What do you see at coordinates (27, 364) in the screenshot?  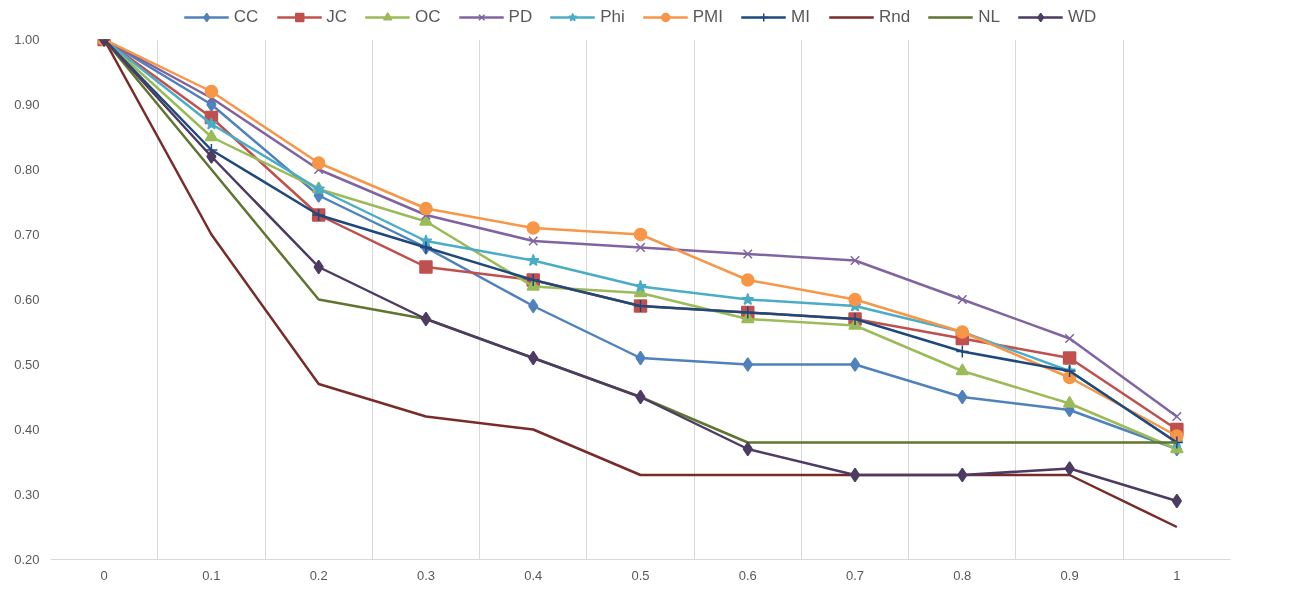 I see `y-tick-label: 0.50` at bounding box center [27, 364].